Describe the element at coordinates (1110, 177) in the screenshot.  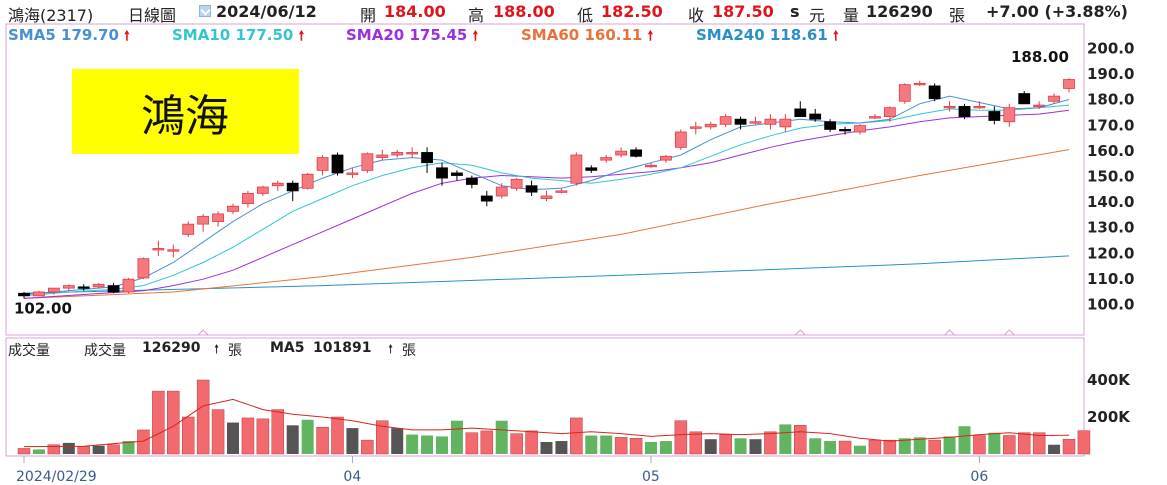
I see `price-tick-label: 150.0` at that location.